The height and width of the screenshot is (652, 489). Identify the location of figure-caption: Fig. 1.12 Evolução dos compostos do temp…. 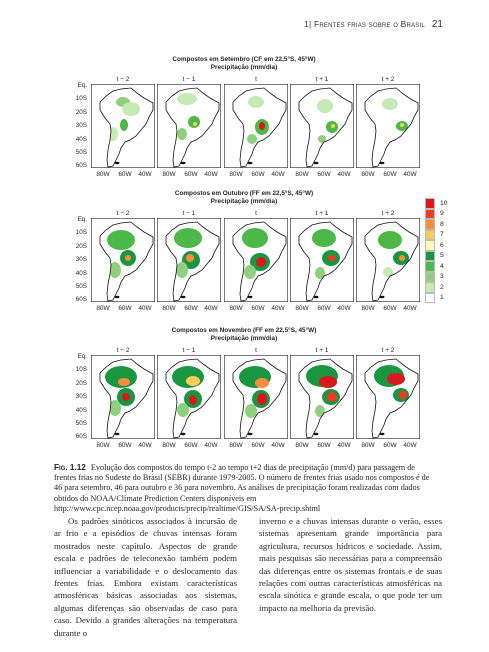
(246, 488).